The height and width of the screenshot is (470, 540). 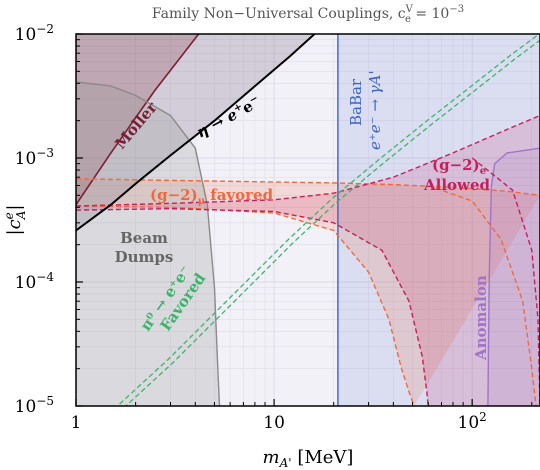 What do you see at coordinates (456, 185) in the screenshot?
I see `g2e-label-2: Allowed` at bounding box center [456, 185].